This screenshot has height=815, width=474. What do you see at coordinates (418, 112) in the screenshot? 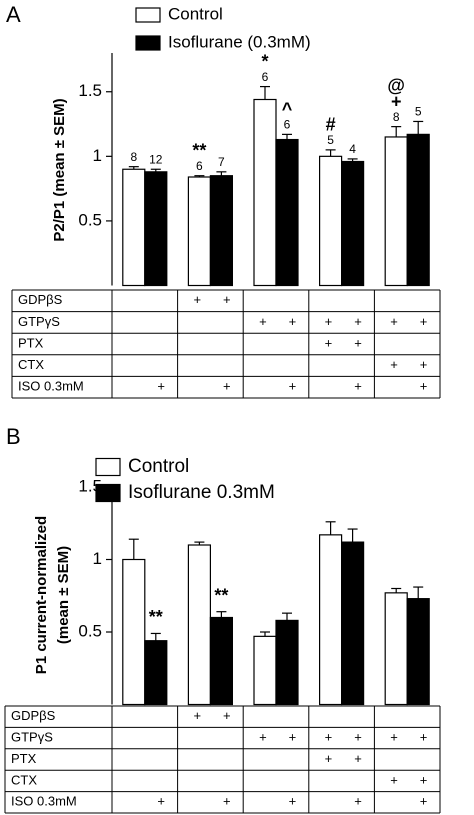
I see `n-label: 5` at bounding box center [418, 112].